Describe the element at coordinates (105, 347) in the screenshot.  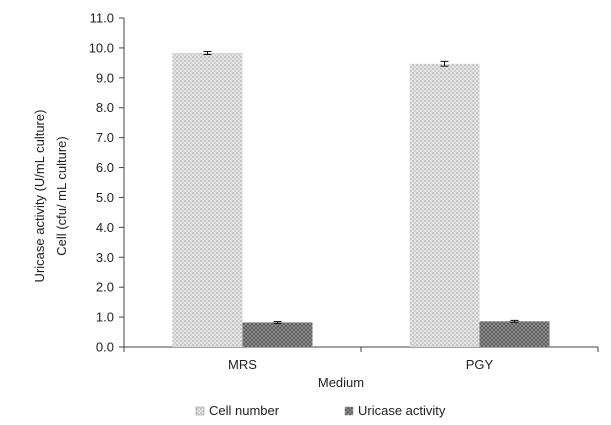
I see `y-tick-label: 0.0` at that location.